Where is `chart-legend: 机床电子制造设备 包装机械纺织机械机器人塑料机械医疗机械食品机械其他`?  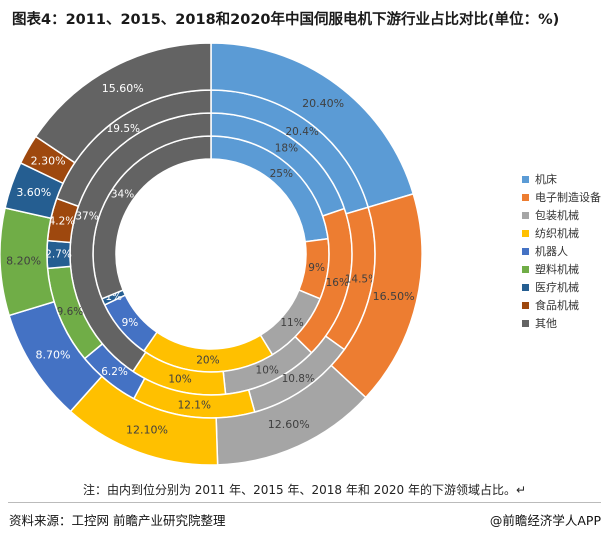 chart-legend: 机床电子制造设备 包装机械纺织机械机器人塑料机械医疗机械食品机械其他 is located at coordinates (561, 251).